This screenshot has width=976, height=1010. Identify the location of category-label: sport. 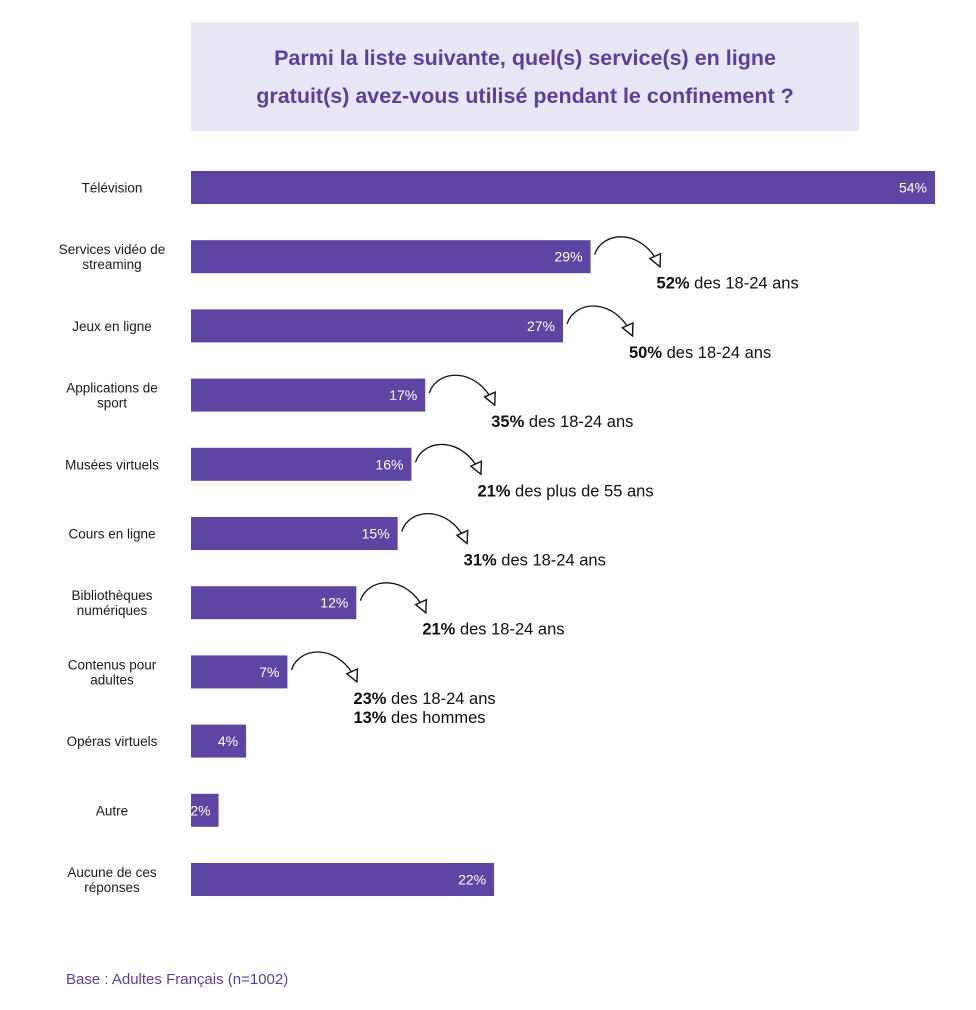
(112, 403).